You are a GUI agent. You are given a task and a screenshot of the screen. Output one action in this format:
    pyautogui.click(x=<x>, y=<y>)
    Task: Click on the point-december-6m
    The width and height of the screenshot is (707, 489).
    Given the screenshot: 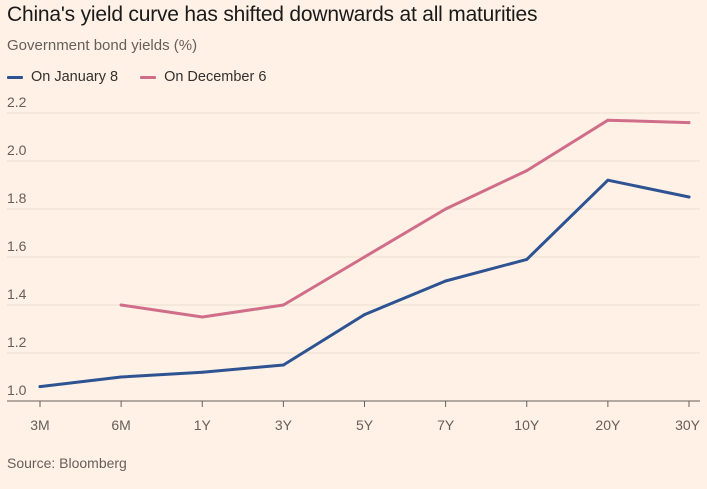 What is the action you would take?
    pyautogui.click(x=121, y=305)
    